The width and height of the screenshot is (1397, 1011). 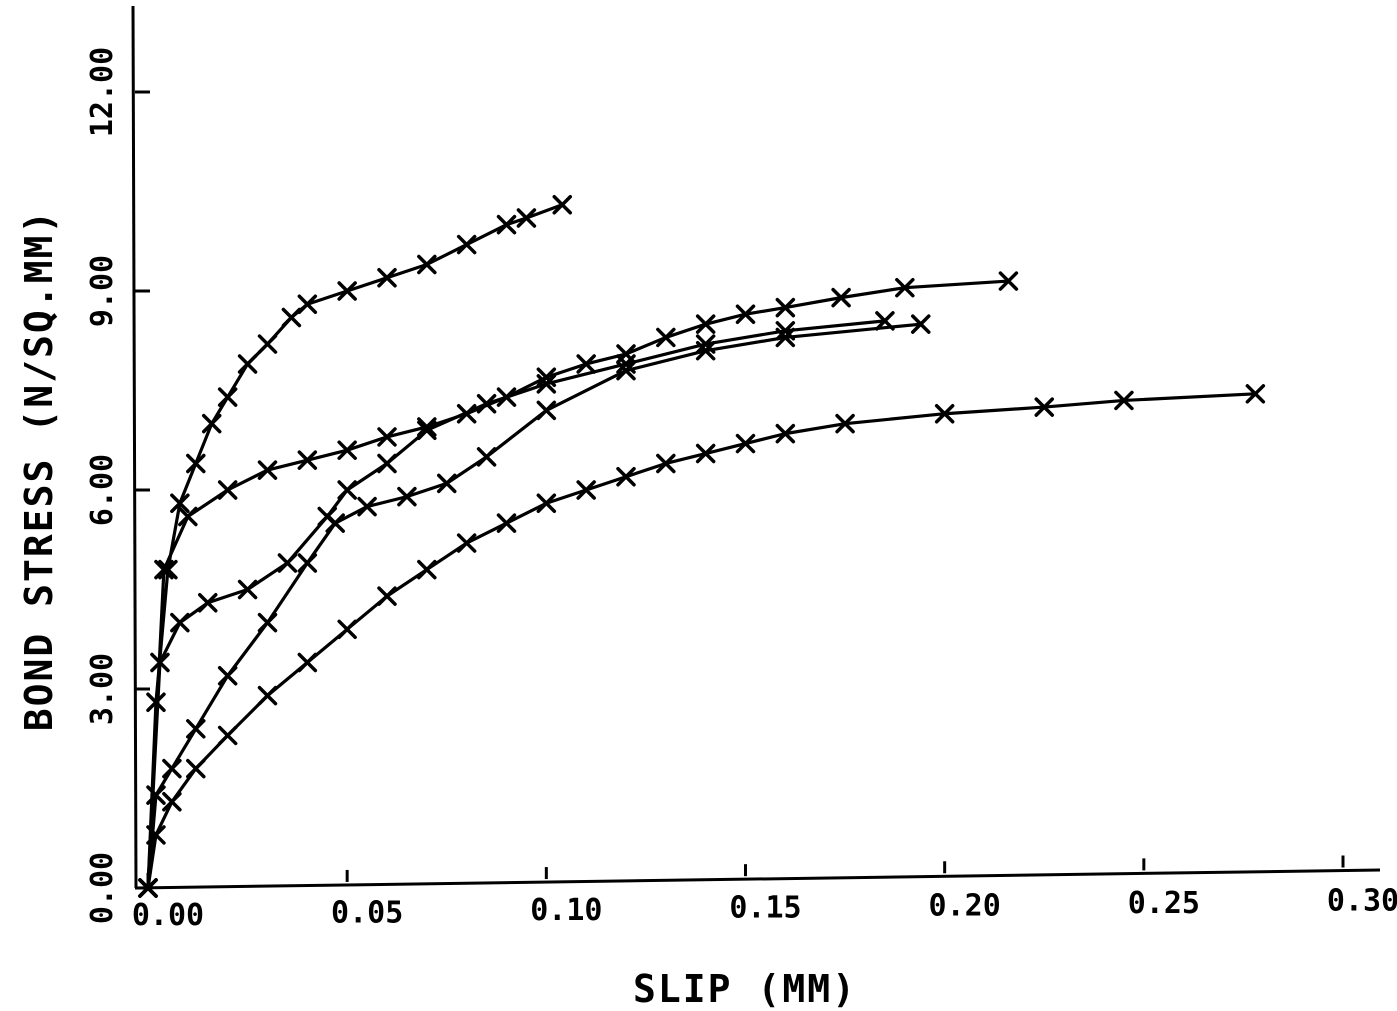 I want to click on x-axis, so click(x=758, y=879).